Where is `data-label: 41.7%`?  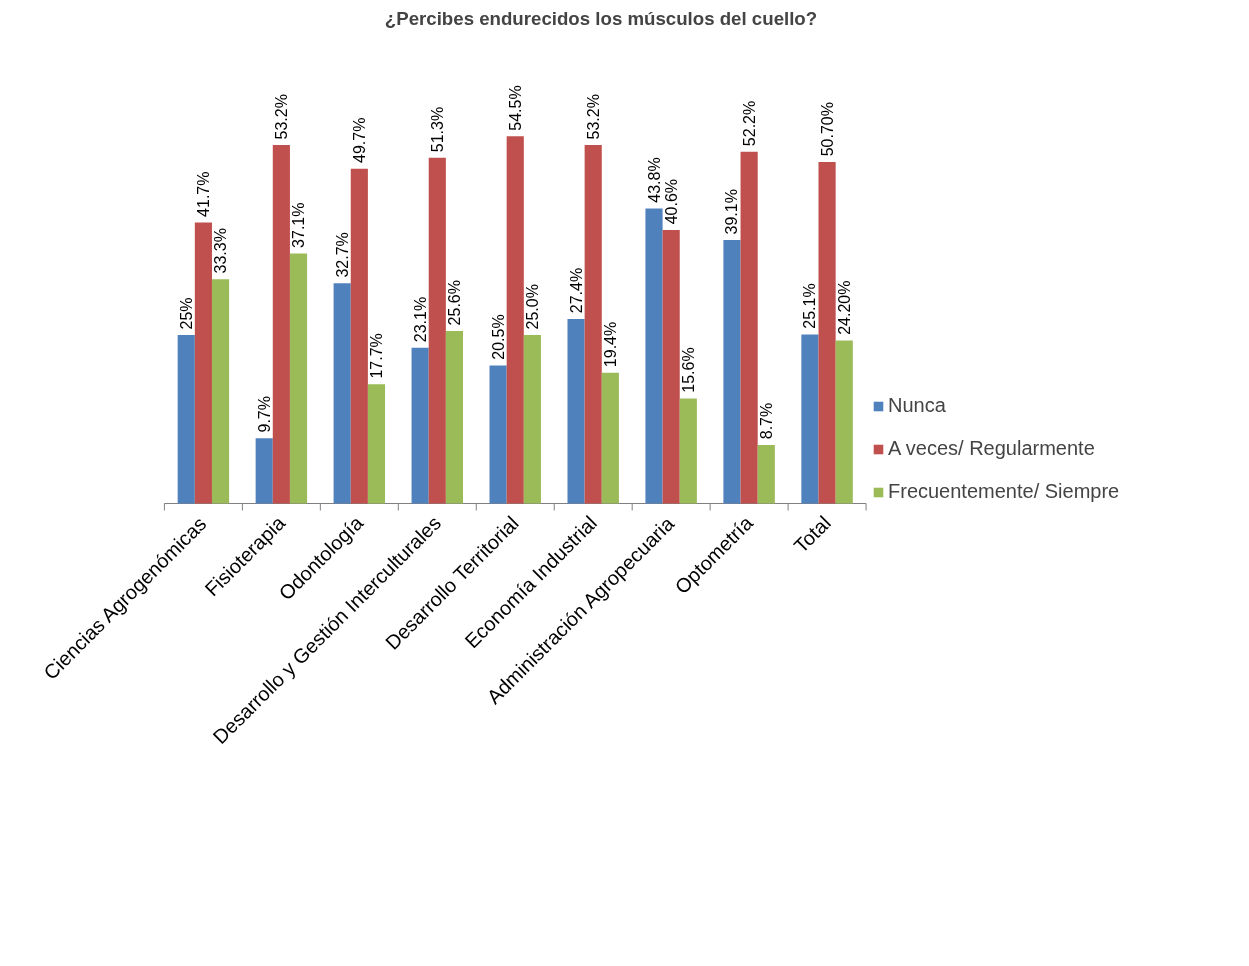 data-label: 41.7% is located at coordinates (203, 194).